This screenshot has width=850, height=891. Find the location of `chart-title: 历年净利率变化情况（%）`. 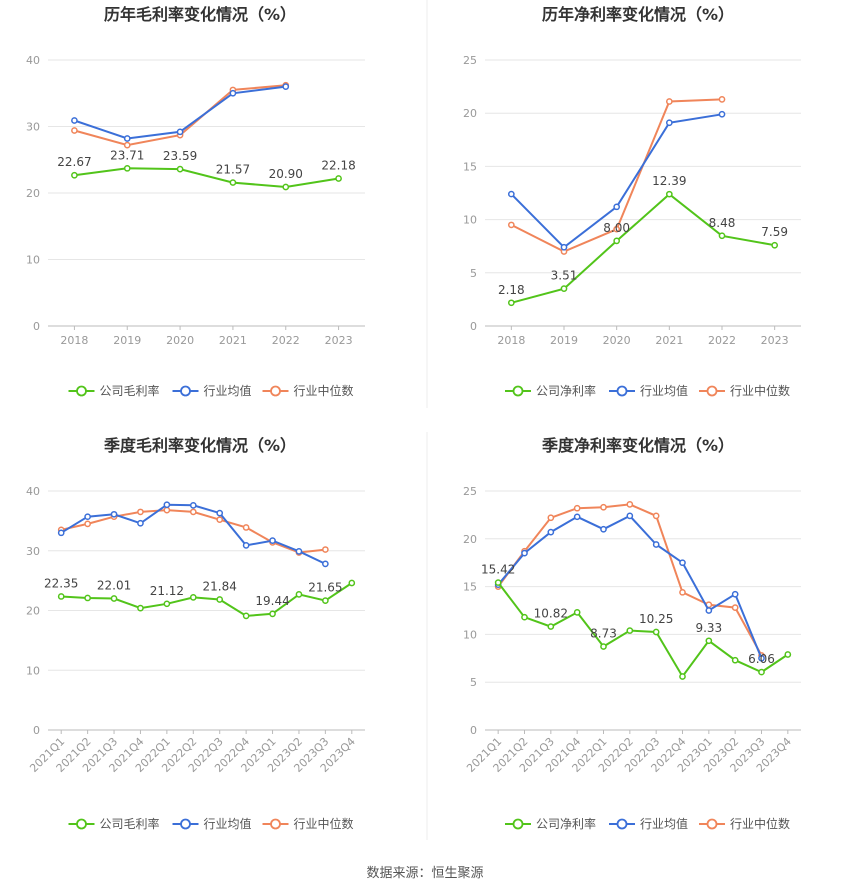

chart-title: 历年净利率变化情况（%） is located at coordinates (638, 14).